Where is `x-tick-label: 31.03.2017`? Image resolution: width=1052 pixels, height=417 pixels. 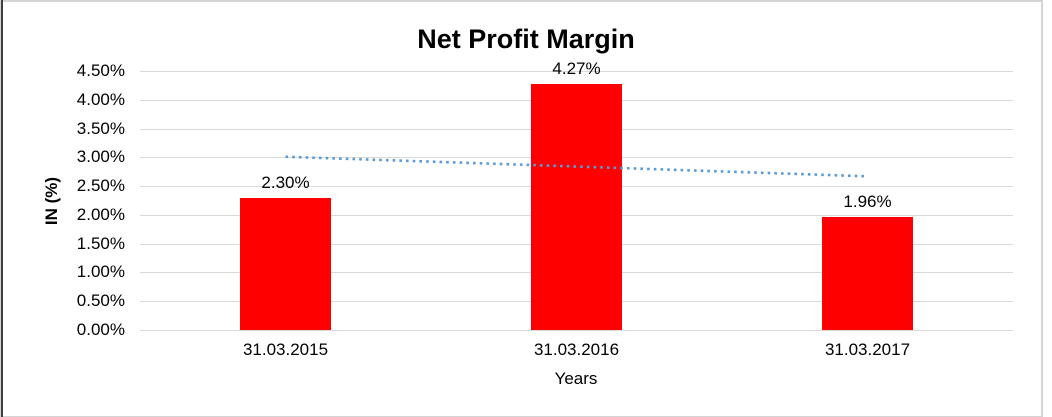
x-tick-label: 31.03.2017 is located at coordinates (867, 349).